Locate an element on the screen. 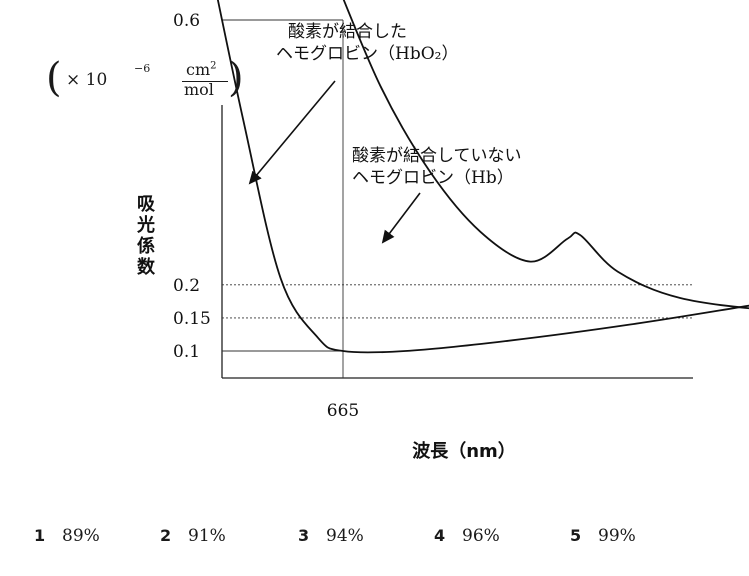 This screenshot has height=576, width=749. answer-choices: 1 89% 2 91% 3 94% 4 96% 5 99% is located at coordinates (384, 536).